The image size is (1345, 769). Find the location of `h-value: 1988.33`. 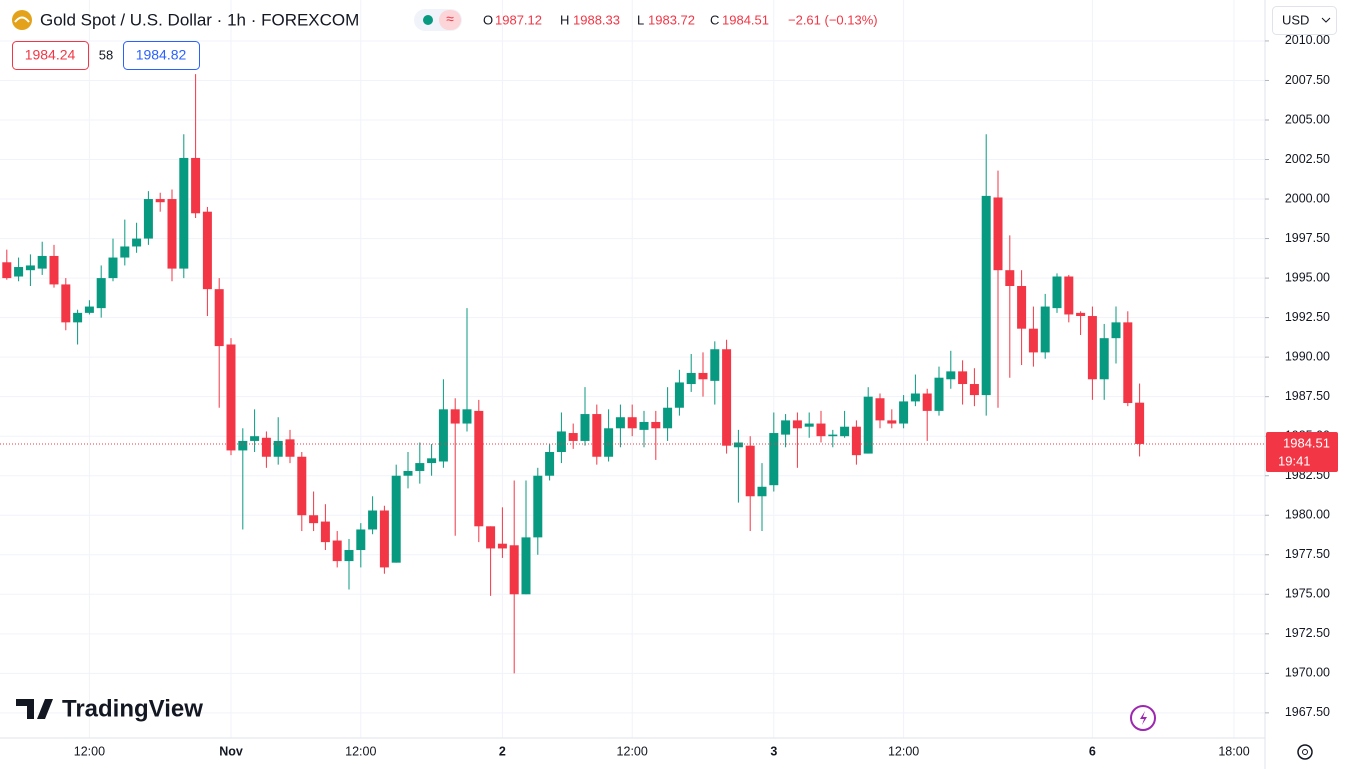

h-value: 1988.33 is located at coordinates (596, 19).